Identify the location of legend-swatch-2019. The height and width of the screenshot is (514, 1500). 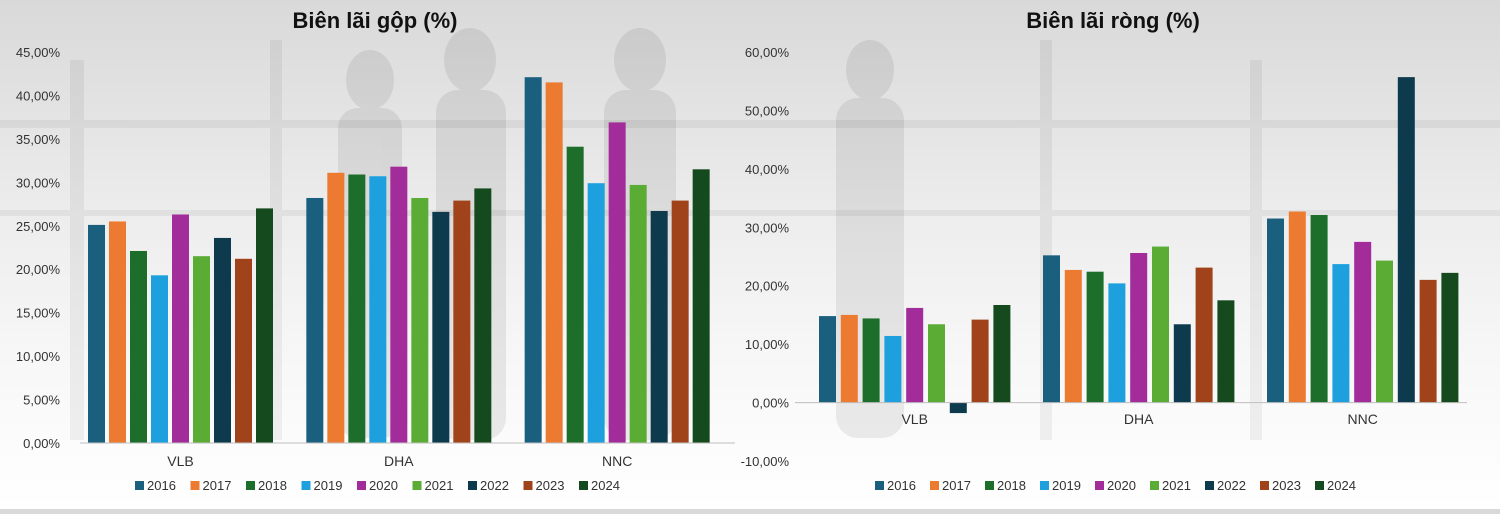
(1044, 485).